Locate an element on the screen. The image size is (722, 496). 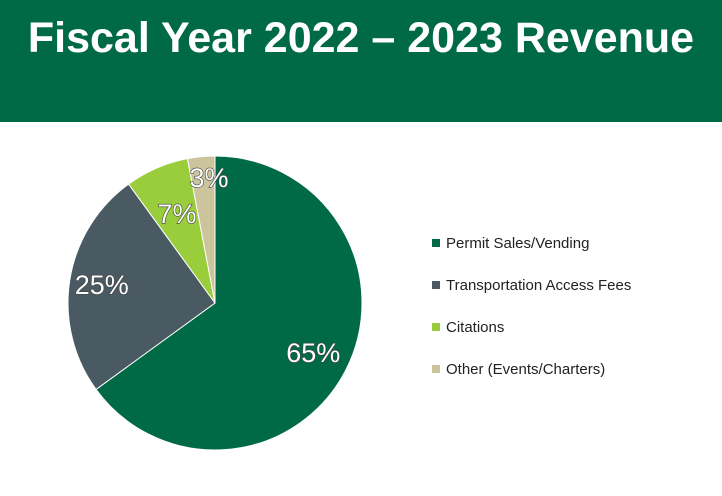
legend-label: Other (Events/Charters) is located at coordinates (526, 369).